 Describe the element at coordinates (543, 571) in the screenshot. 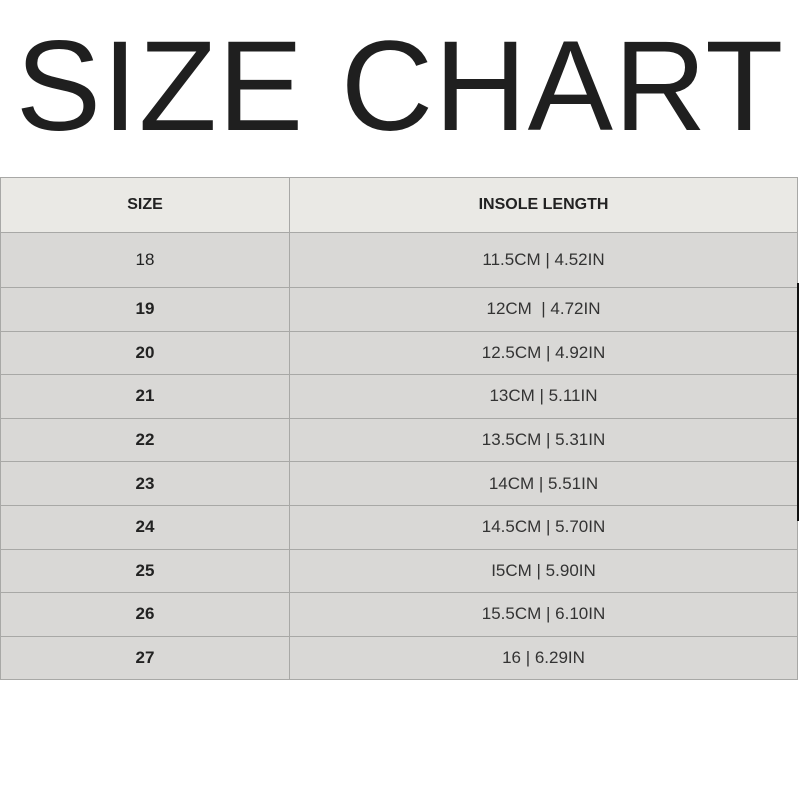

I see `insole-length-cell: I5CM | 5.90IN` at that location.